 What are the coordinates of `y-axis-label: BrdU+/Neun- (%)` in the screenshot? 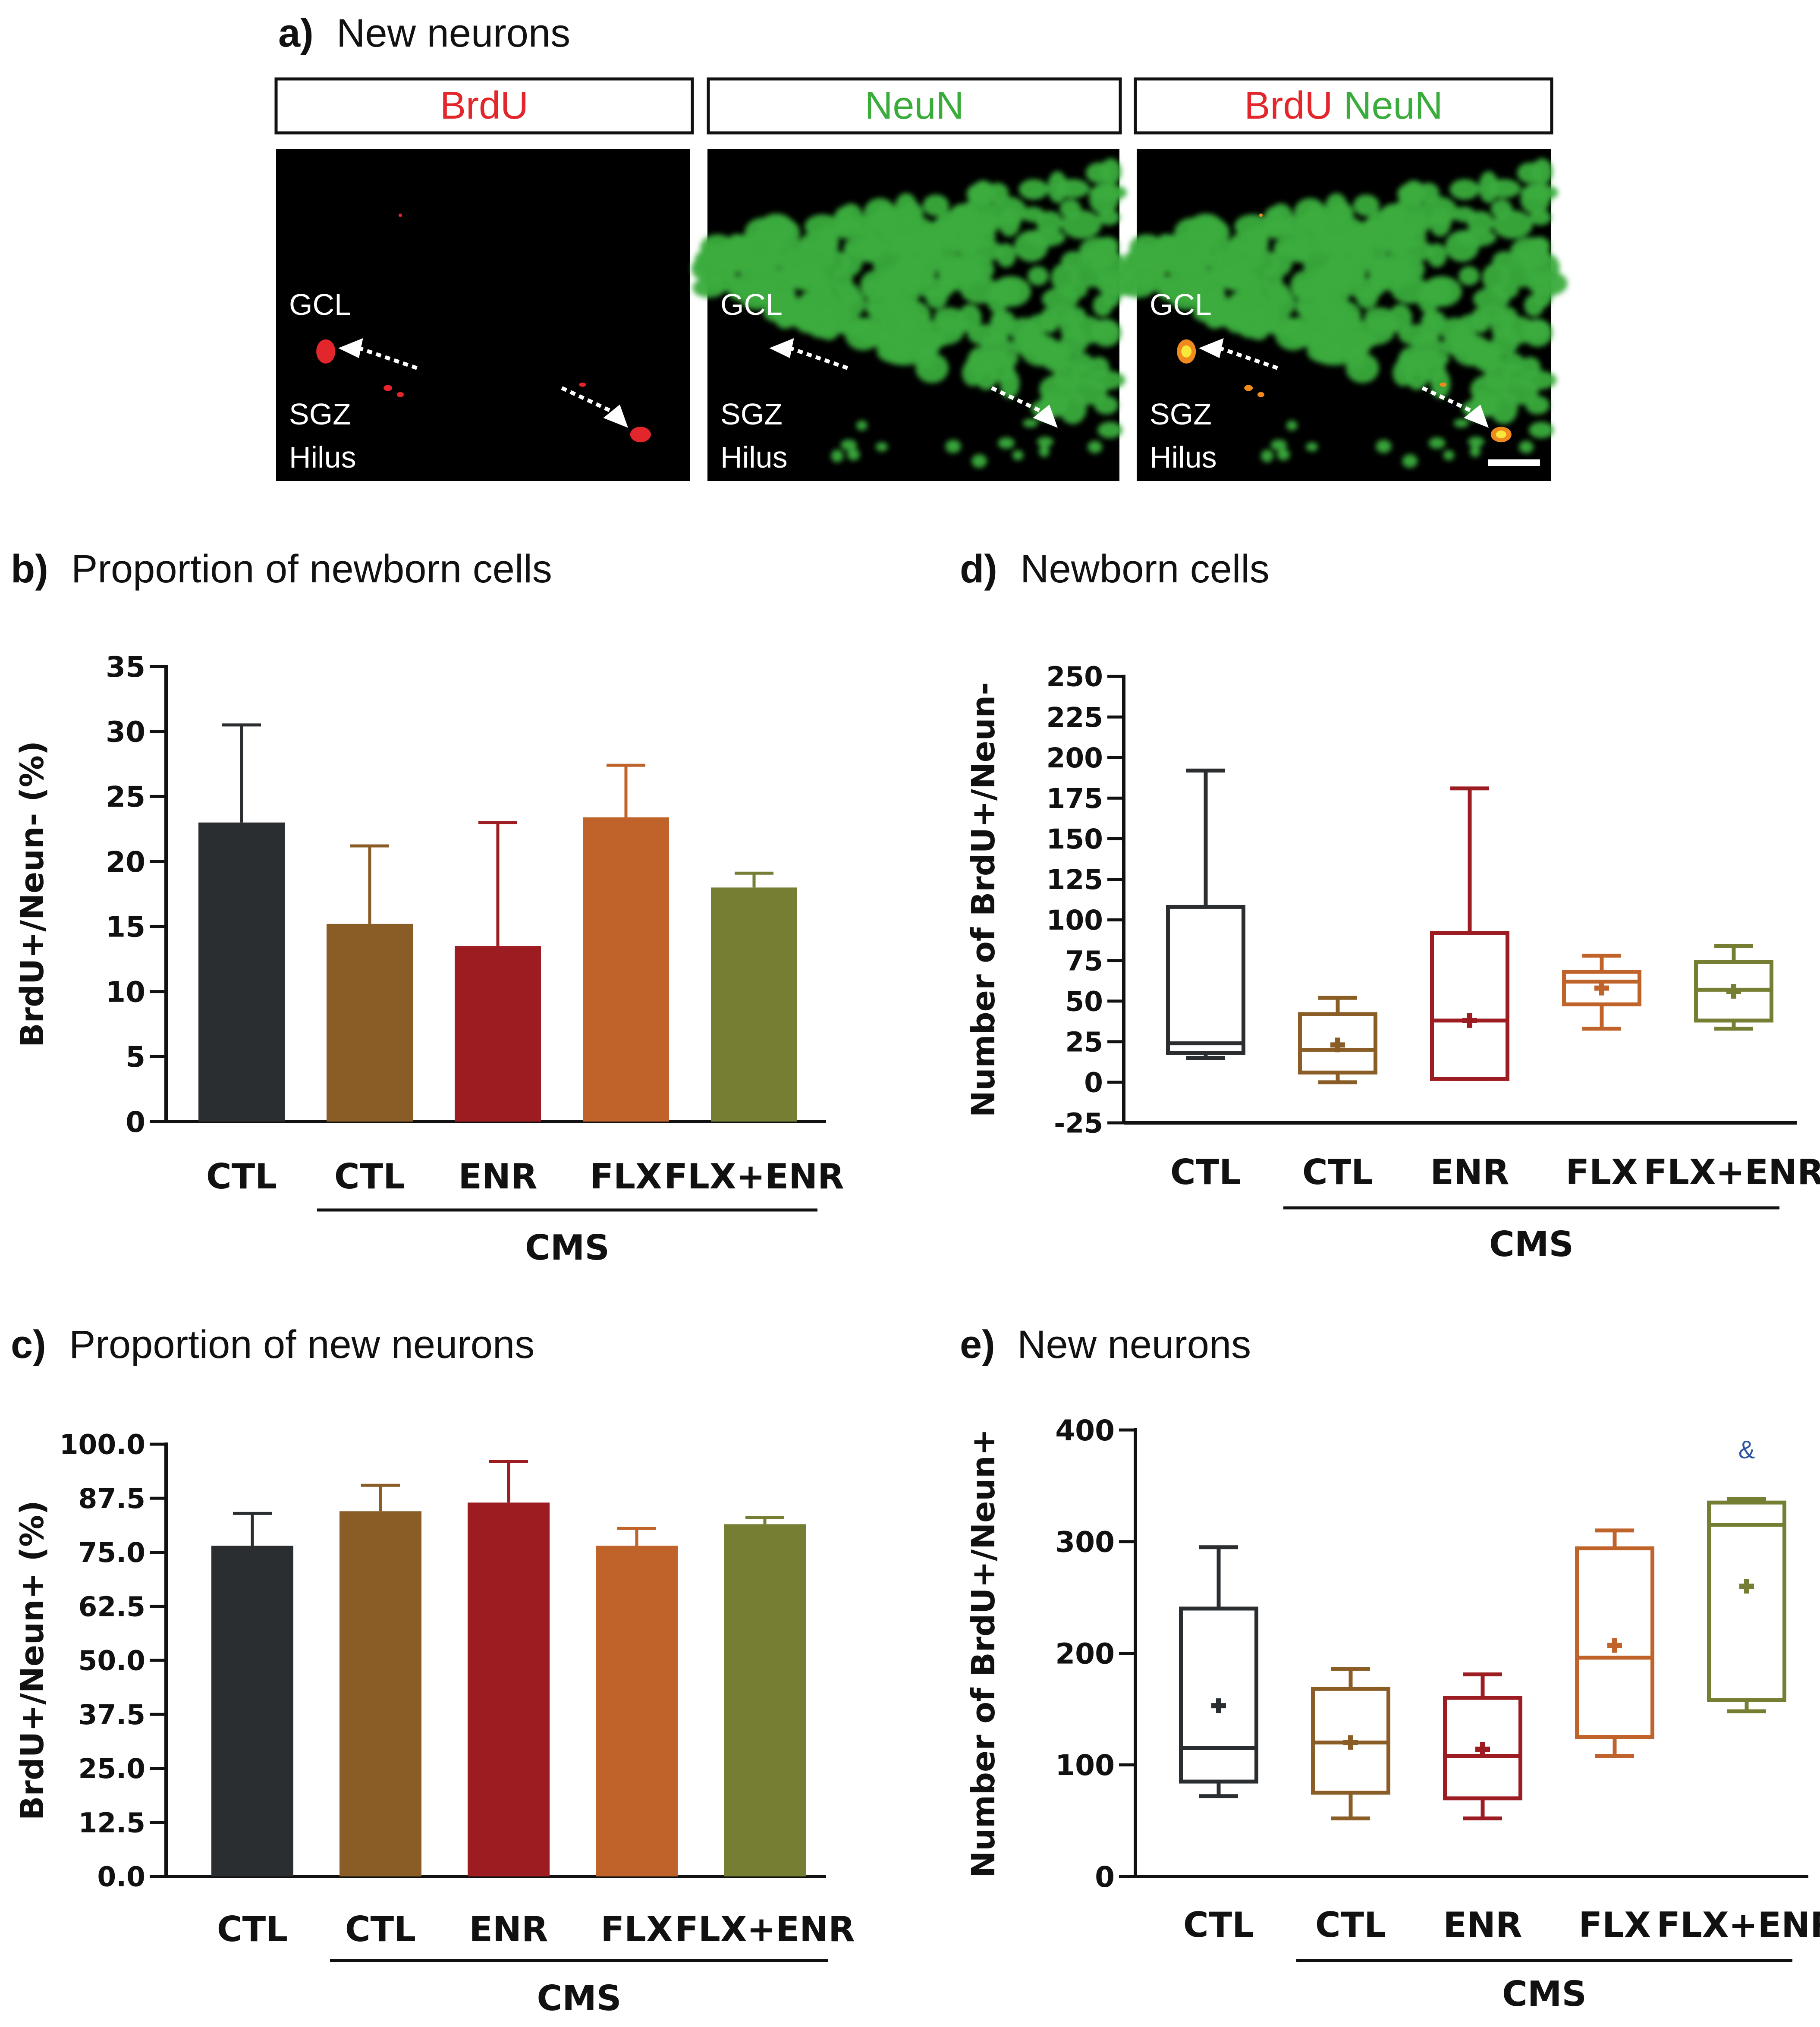 It's located at (32, 894).